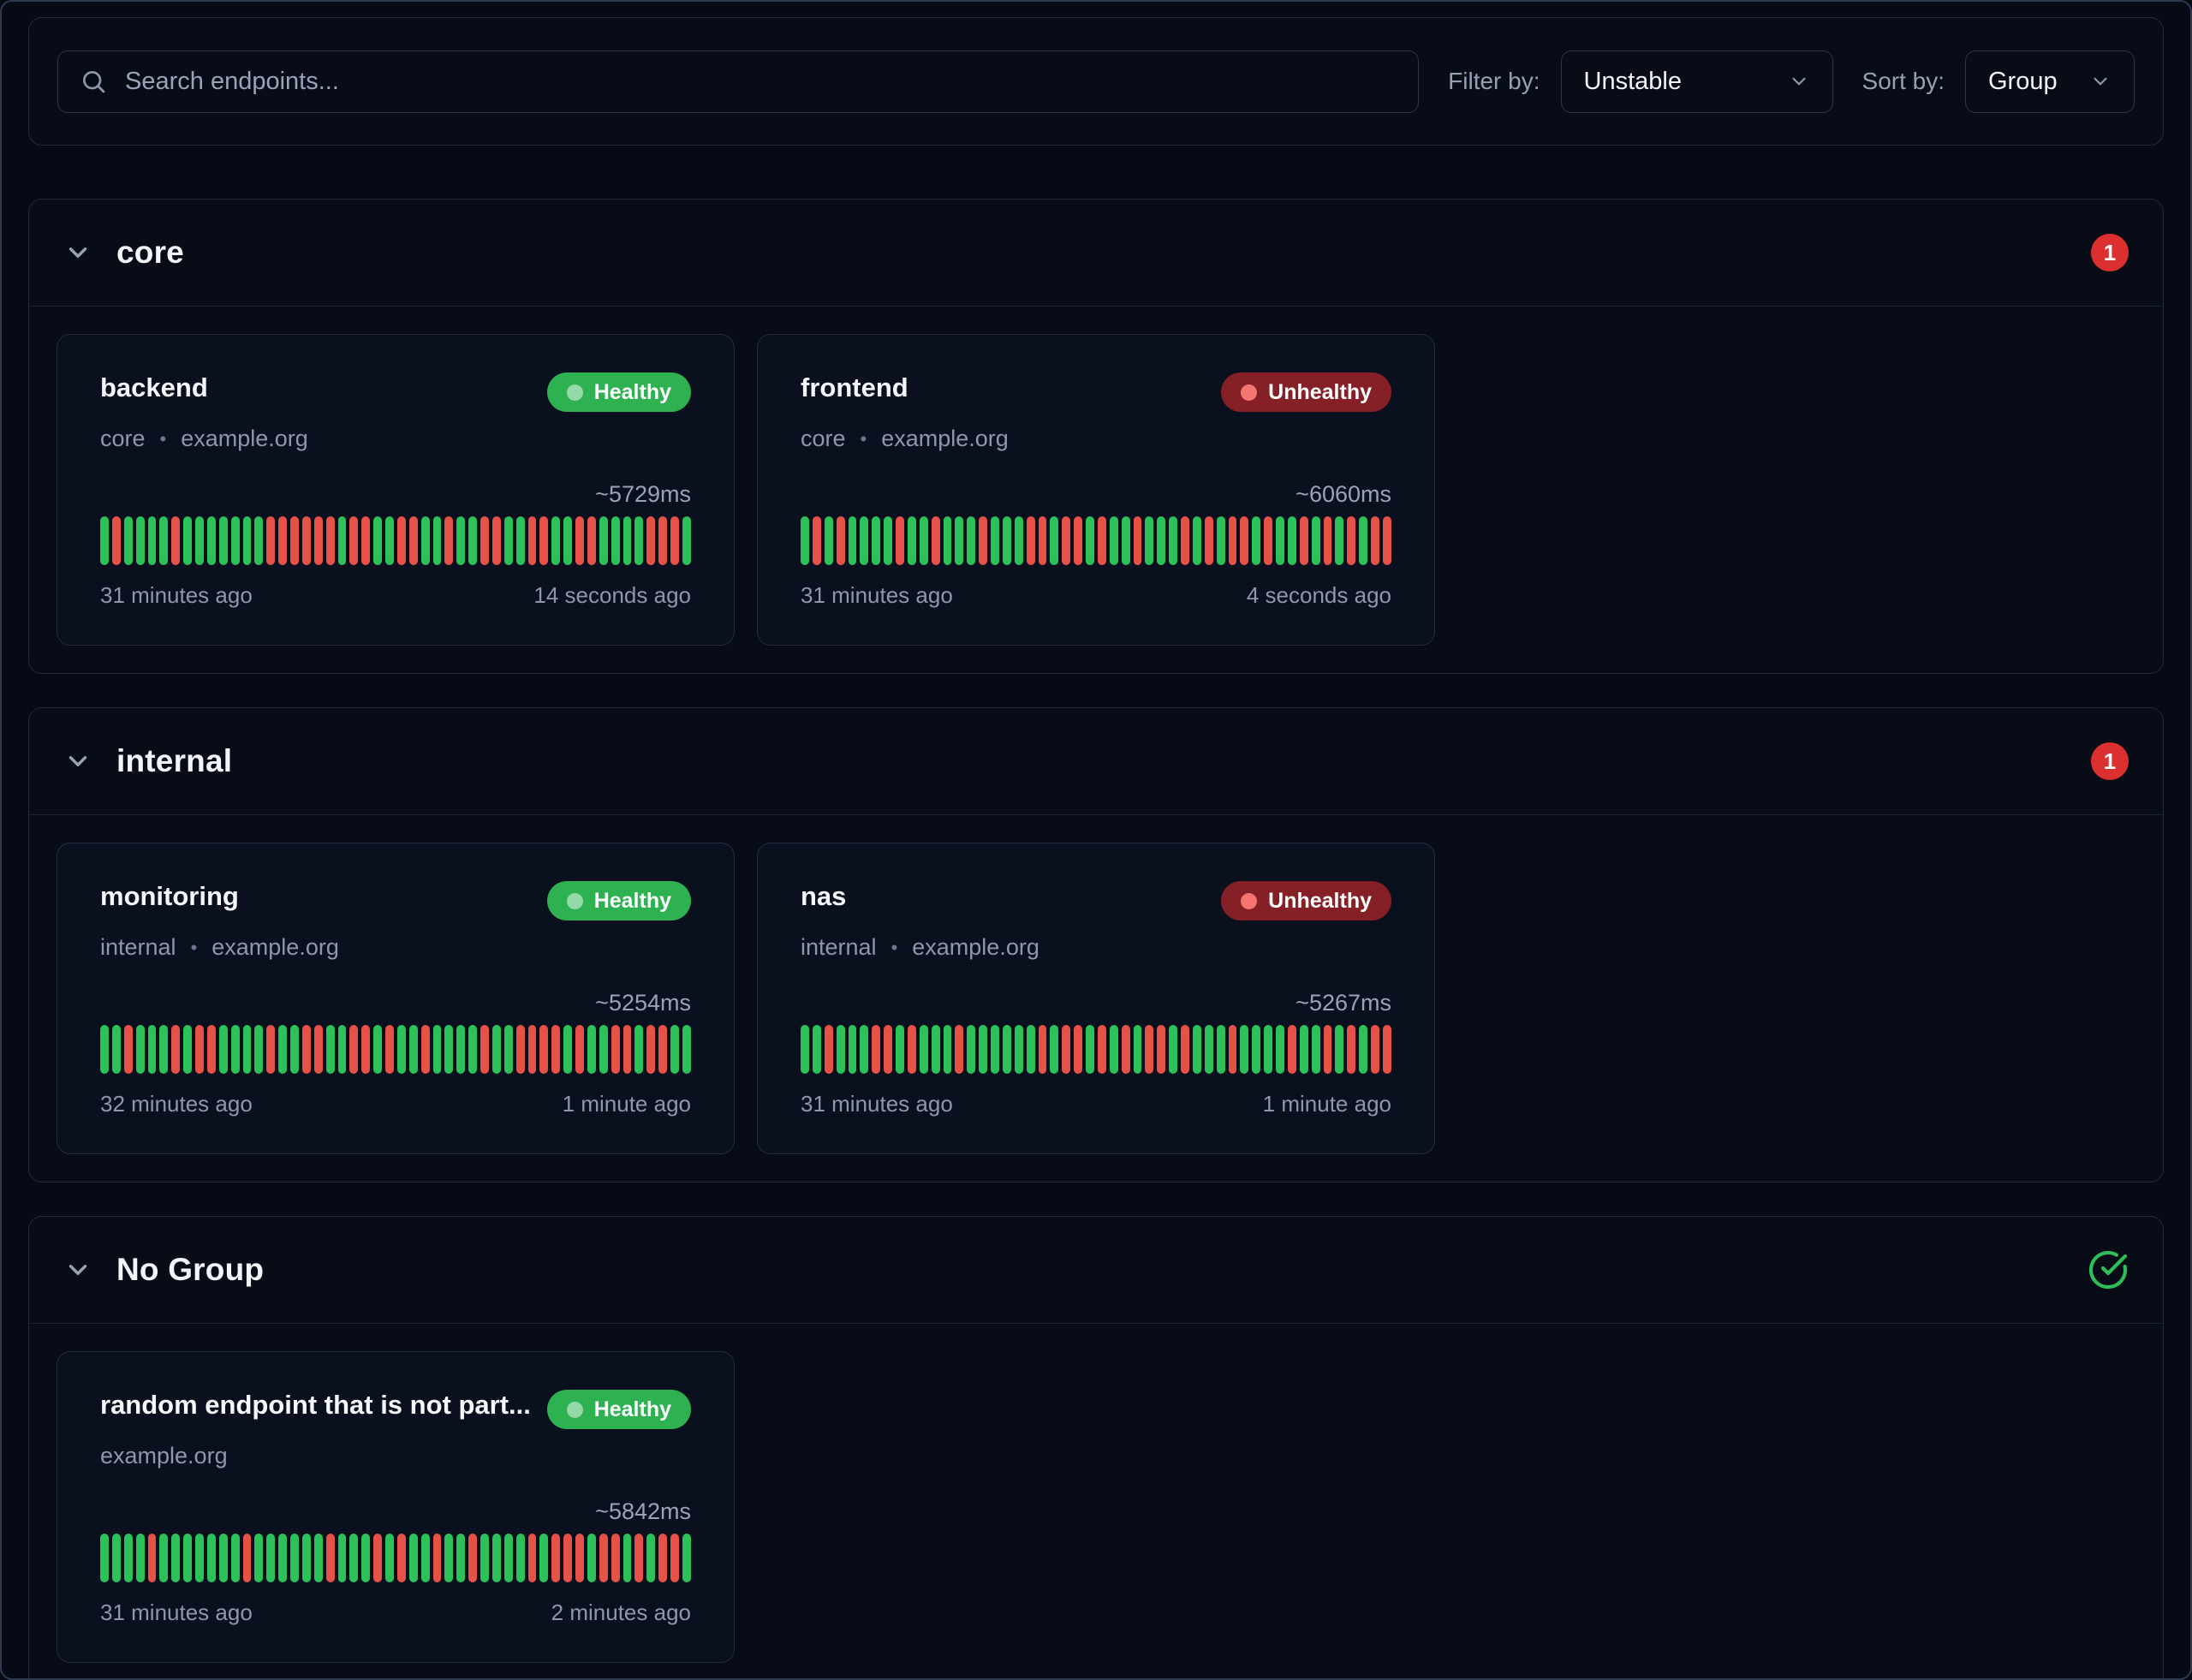 The height and width of the screenshot is (1680, 2192). Describe the element at coordinates (574, 393) in the screenshot. I see `status-dot-icon` at that location.